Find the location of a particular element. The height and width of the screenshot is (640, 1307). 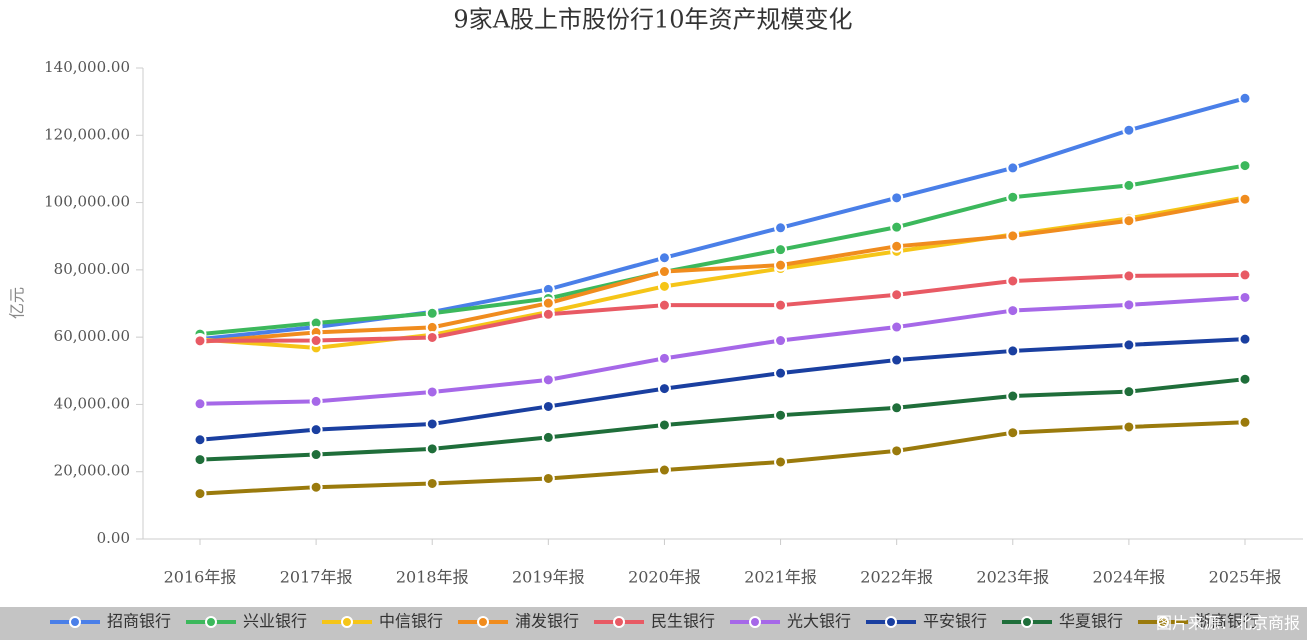

source-note: 图片来源：北京商报 is located at coordinates (1228, 623).